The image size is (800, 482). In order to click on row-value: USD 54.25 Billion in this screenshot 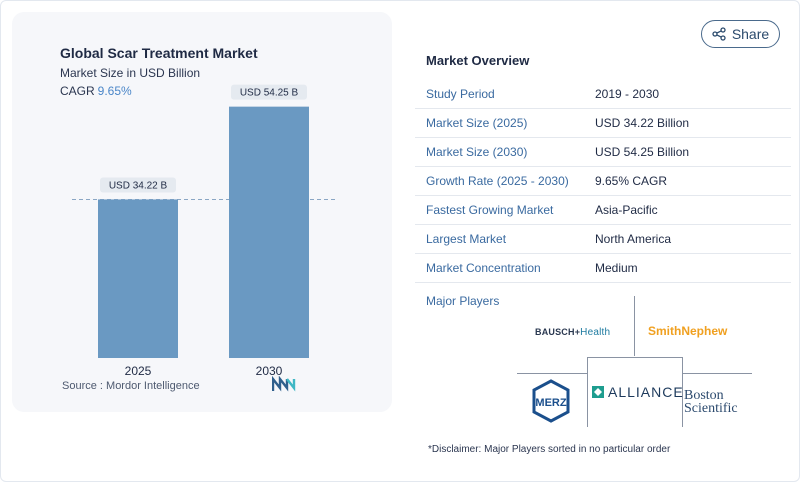, I will do `click(642, 152)`.